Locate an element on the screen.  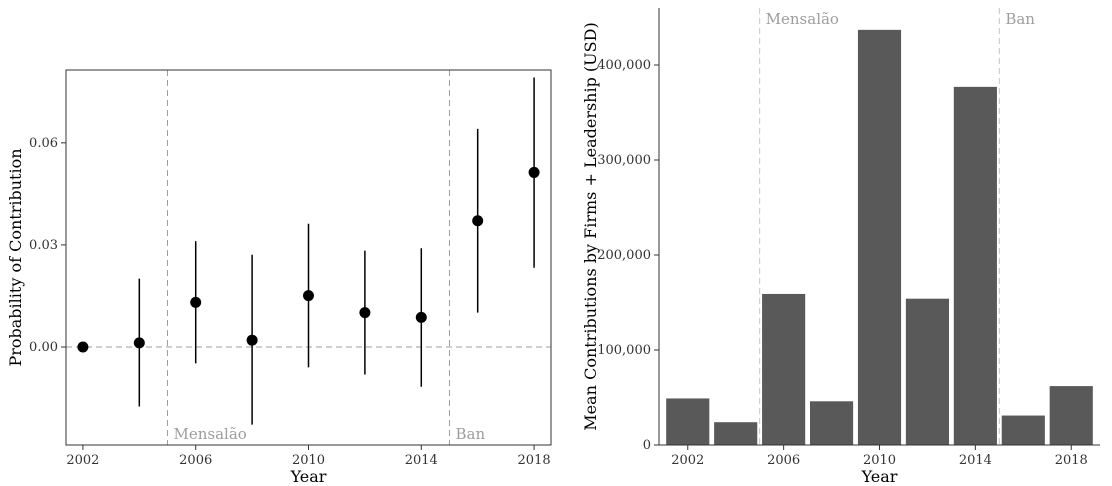
estimate-point-2014 is located at coordinates (421, 317).